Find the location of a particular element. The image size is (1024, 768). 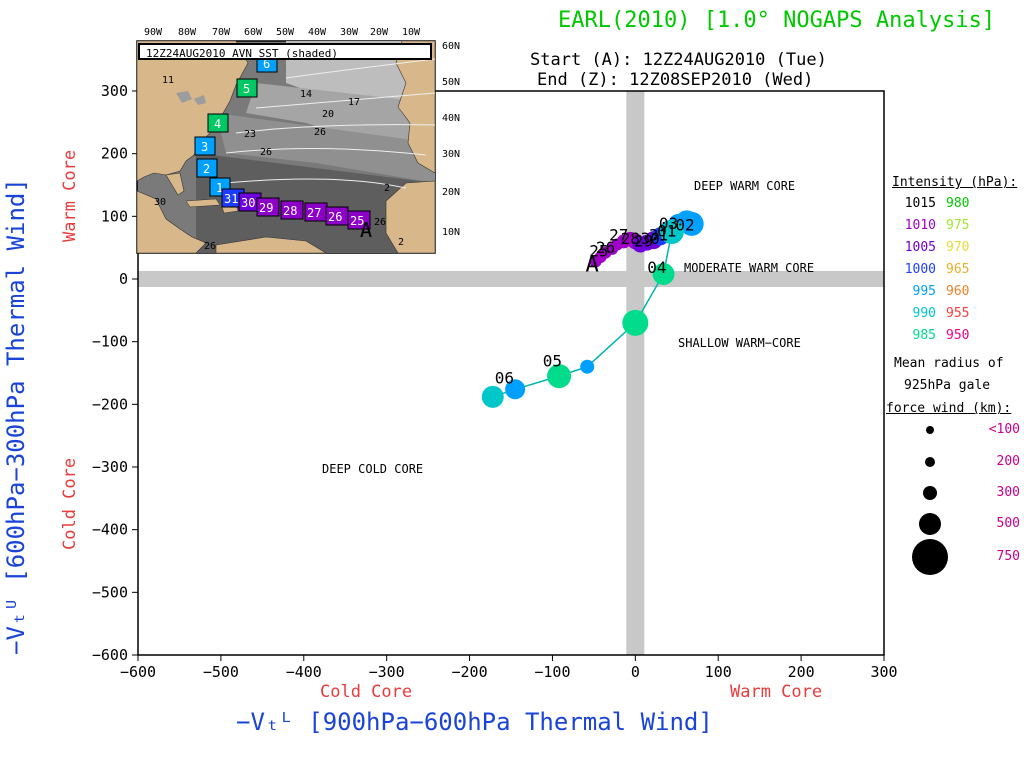

radius-legend-label: <100 is located at coordinates (1004, 429).